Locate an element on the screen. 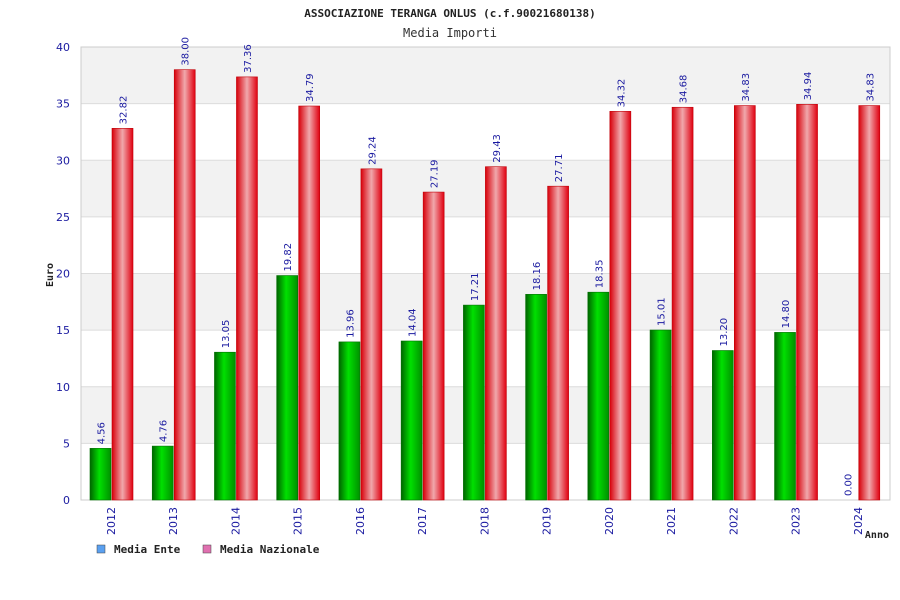 Image resolution: width=900 pixels, height=600 pixels. chart-subtitle: Media Importi is located at coordinates (450, 33).